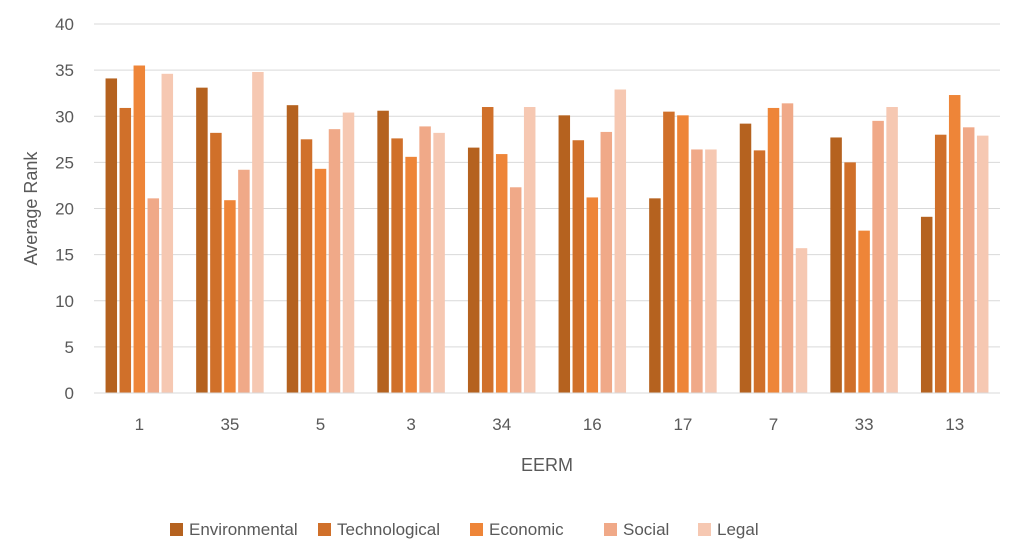 The width and height of the screenshot is (1014, 544). Describe the element at coordinates (64, 70) in the screenshot. I see `y-tick-label: 35` at that location.